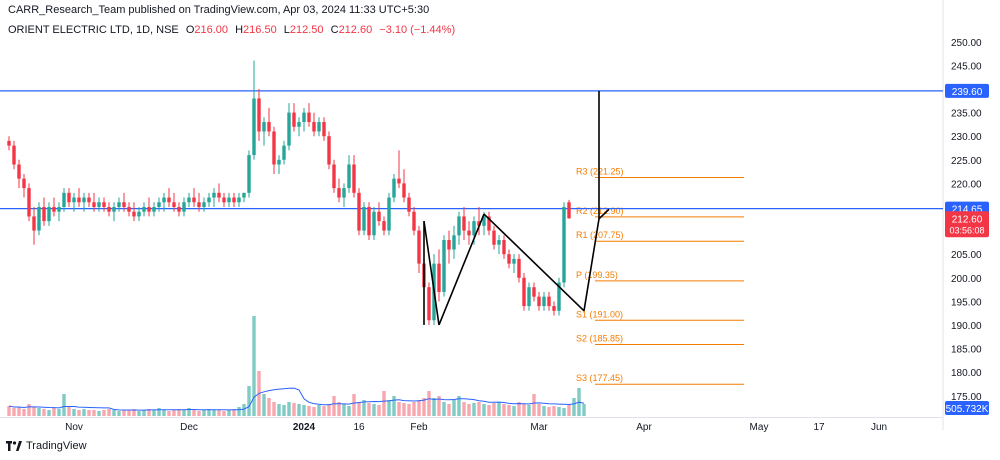 The height and width of the screenshot is (460, 1000). What do you see at coordinates (966, 255) in the screenshot?
I see `y-tick-label: 205.00` at bounding box center [966, 255].